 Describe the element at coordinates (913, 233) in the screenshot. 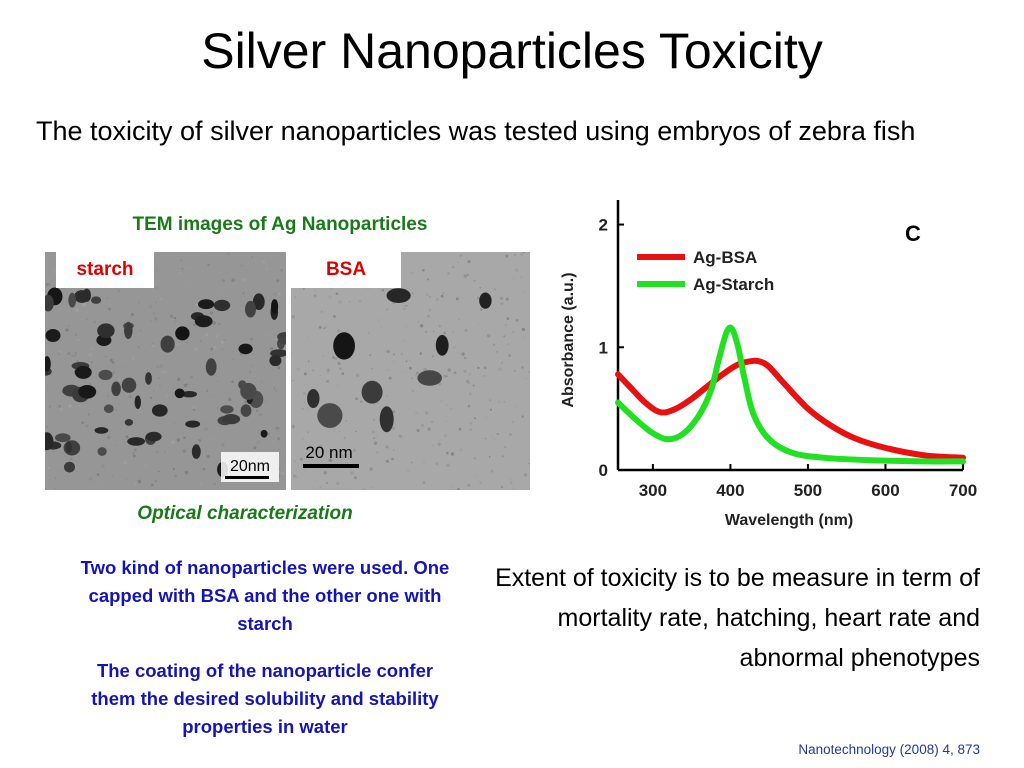

I see `panel-label: C` at that location.